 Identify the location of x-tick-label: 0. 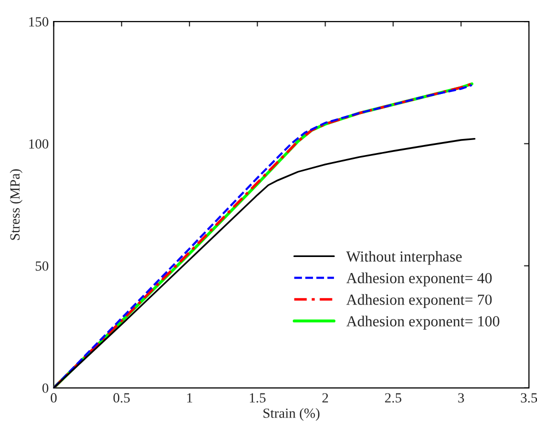
(53, 398).